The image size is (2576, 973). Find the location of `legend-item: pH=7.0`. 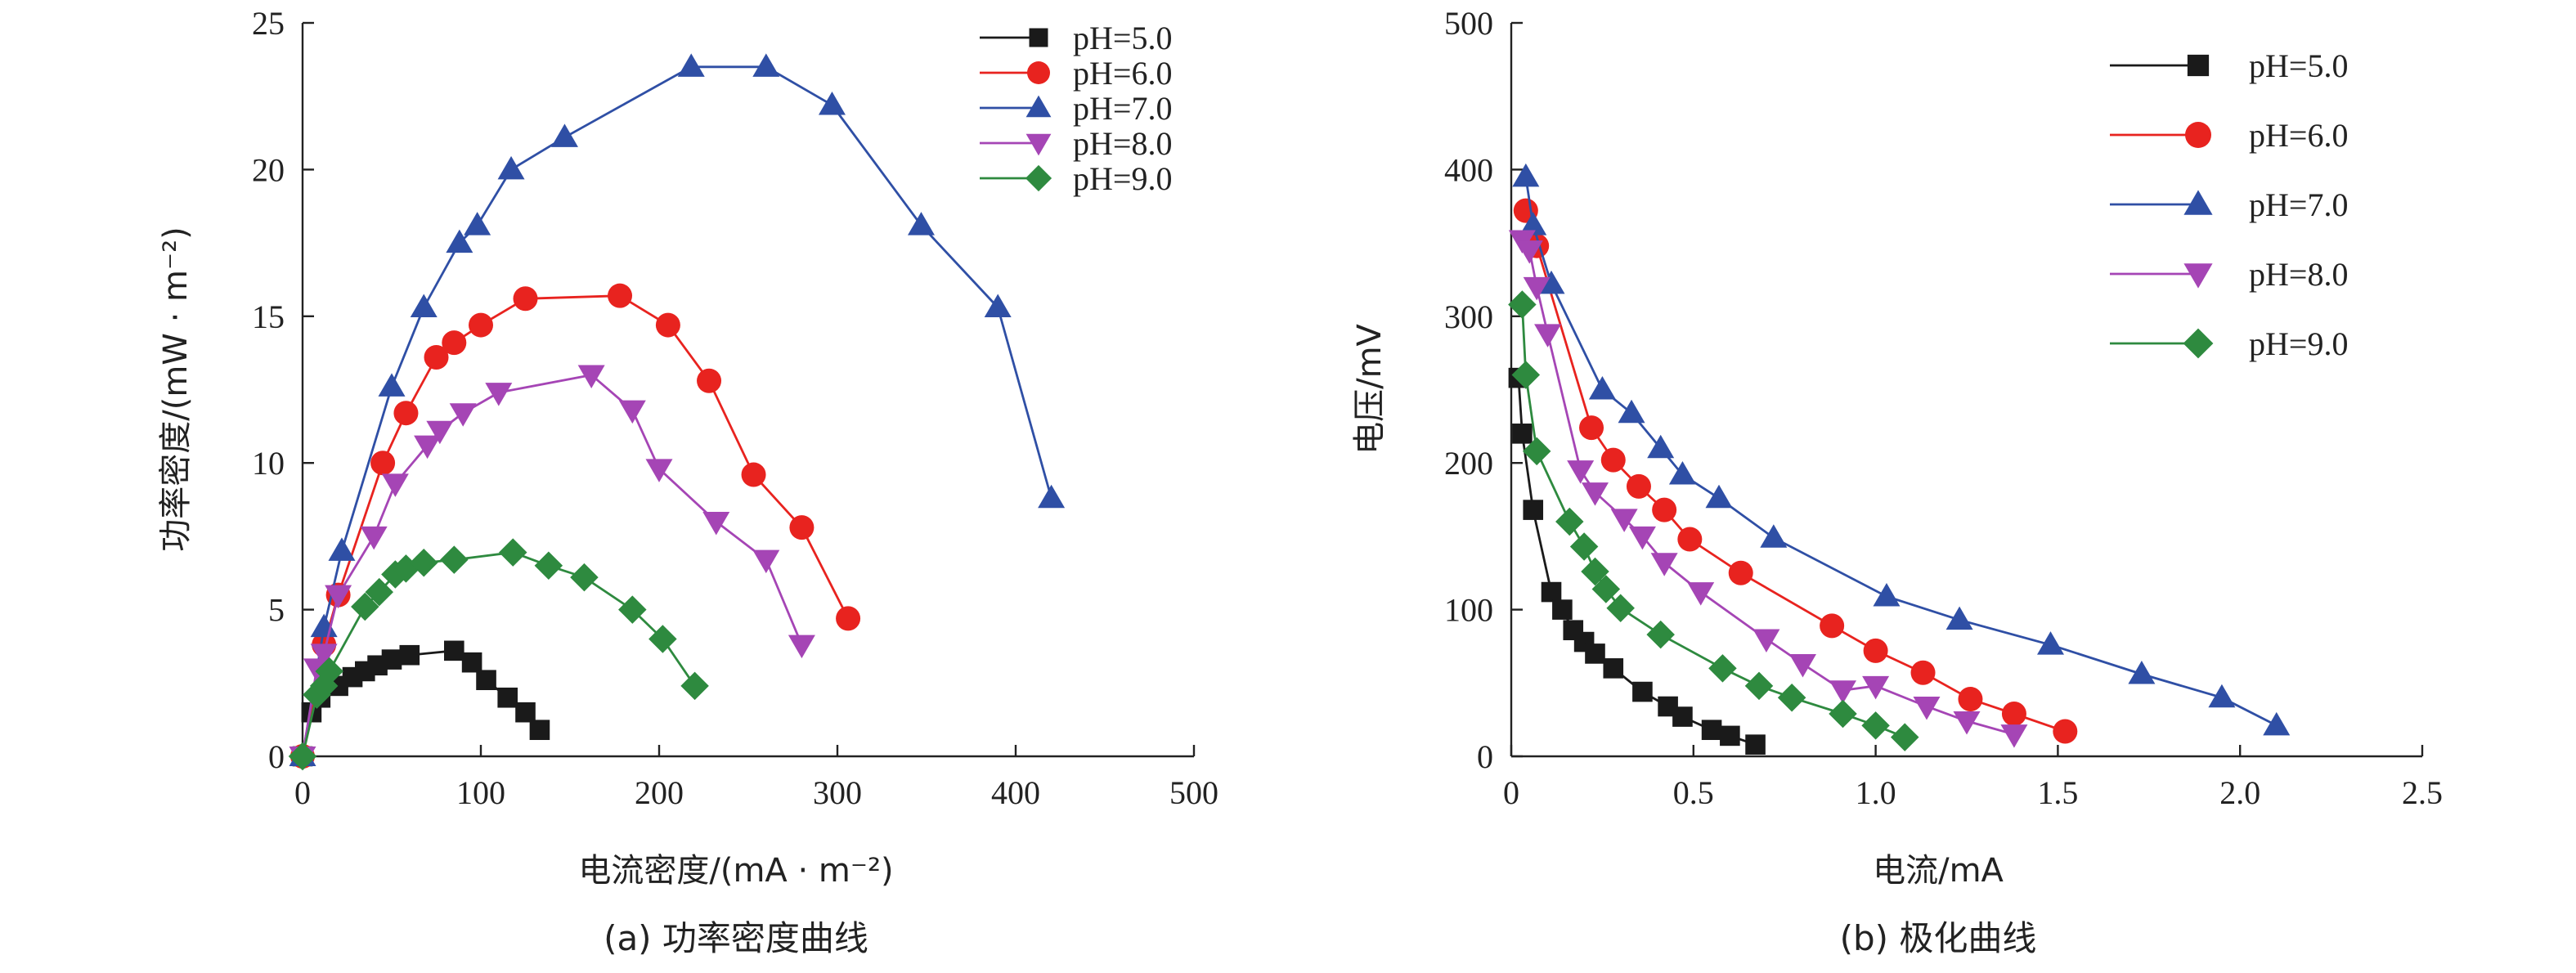

legend-item: pH=7.0 is located at coordinates (1076, 108).